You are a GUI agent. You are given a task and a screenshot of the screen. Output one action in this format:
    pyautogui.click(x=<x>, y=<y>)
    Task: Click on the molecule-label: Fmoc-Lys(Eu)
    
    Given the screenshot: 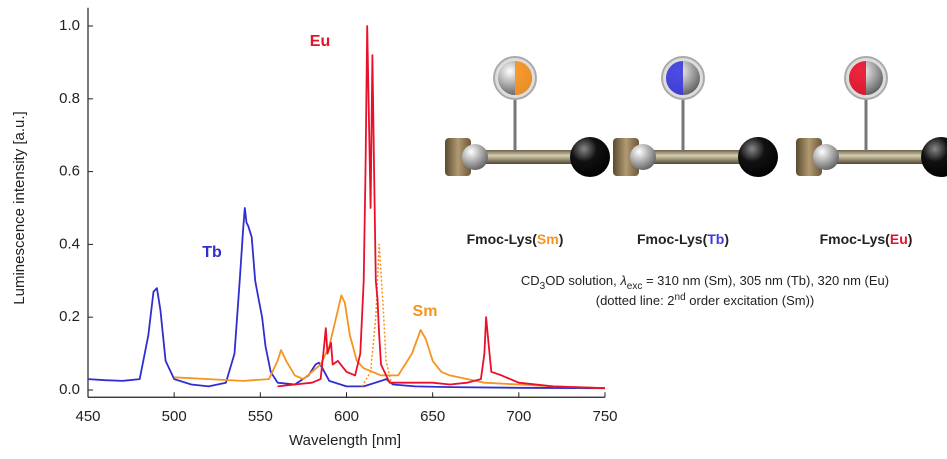 What is the action you would take?
    pyautogui.click(x=866, y=239)
    